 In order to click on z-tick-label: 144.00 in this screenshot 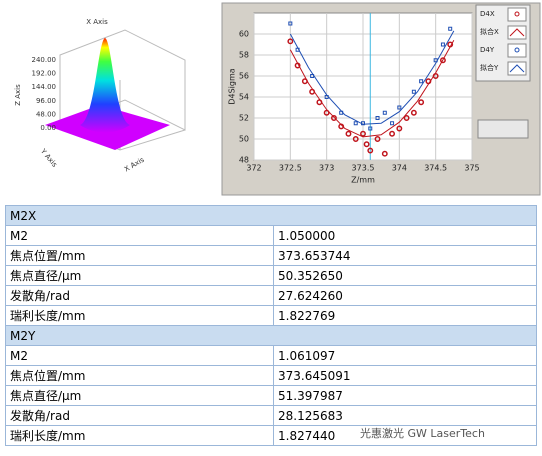, I will do `click(44, 87)`.